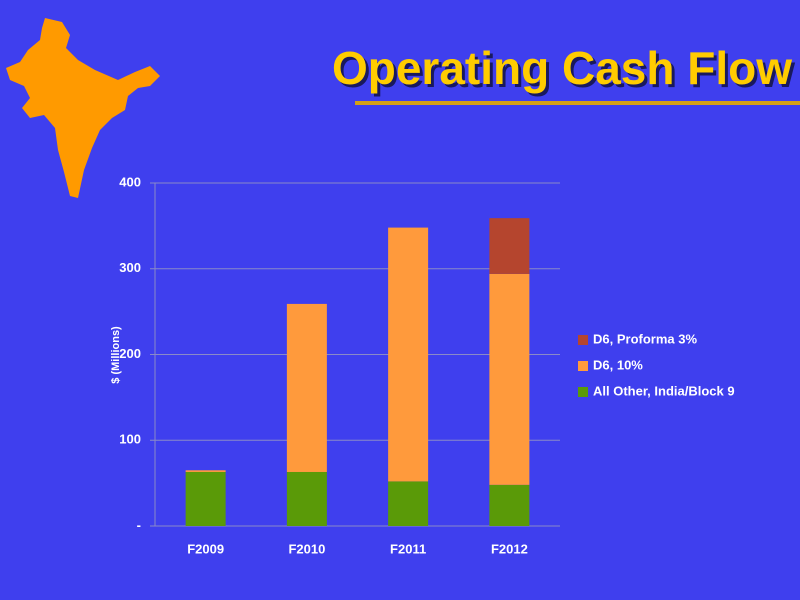  I want to click on chart-title: Operating Cash Flow, so click(562, 68).